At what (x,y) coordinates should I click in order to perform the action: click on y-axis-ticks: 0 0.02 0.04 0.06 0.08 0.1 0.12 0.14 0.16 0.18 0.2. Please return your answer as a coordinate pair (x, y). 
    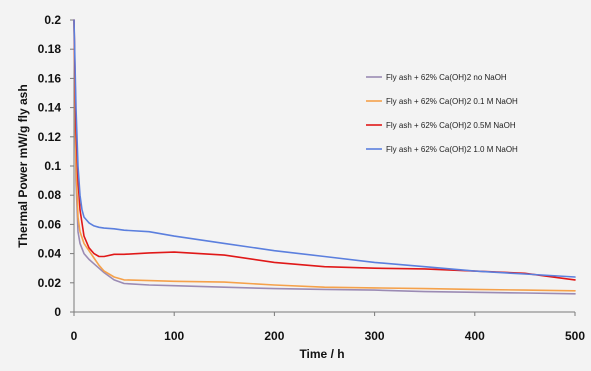
    Looking at the image, I should click on (56, 166).